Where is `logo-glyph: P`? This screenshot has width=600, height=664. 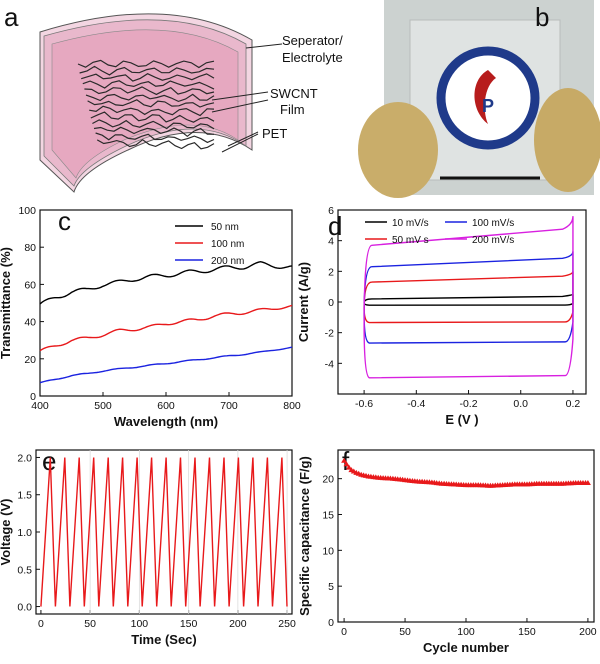 logo-glyph: P is located at coordinates (488, 106).